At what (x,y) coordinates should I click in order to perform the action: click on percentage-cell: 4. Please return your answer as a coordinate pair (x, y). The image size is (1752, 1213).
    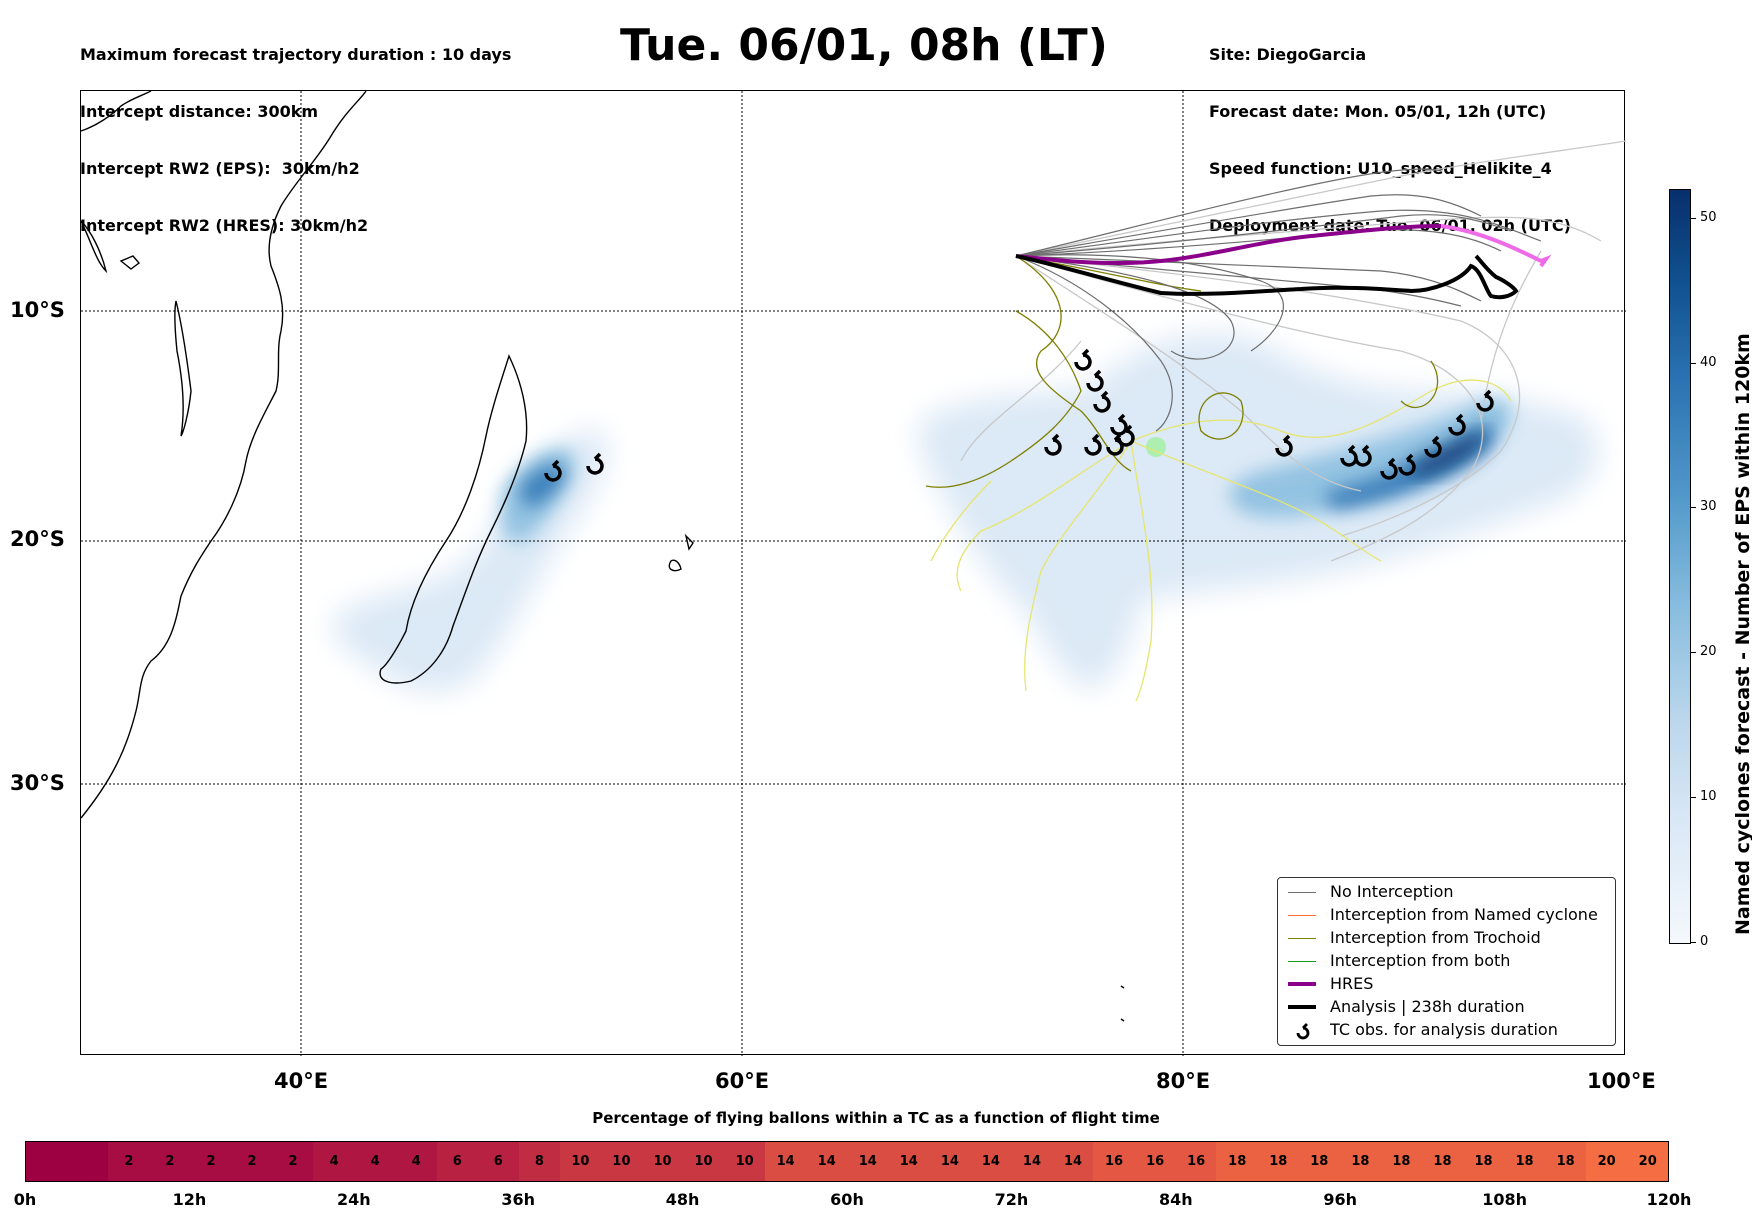
    Looking at the image, I should click on (334, 1161).